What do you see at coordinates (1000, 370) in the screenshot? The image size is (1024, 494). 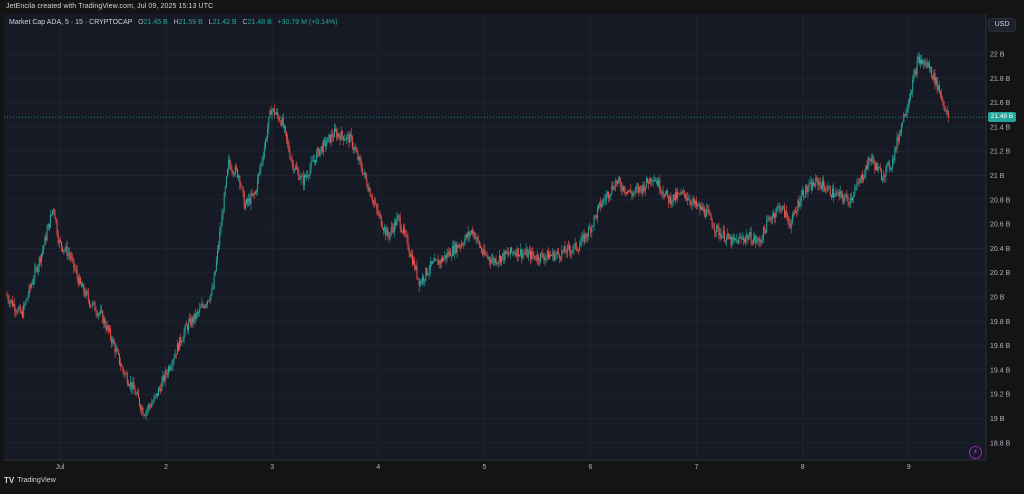 I see `price-tick-label: 19.4 B` at bounding box center [1000, 370].